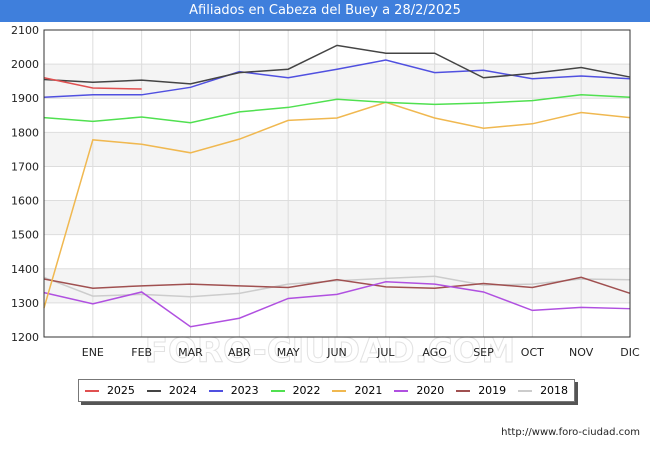 The image size is (650, 450). Describe the element at coordinates (25, 98) in the screenshot. I see `y-tick-label: 1900` at that location.